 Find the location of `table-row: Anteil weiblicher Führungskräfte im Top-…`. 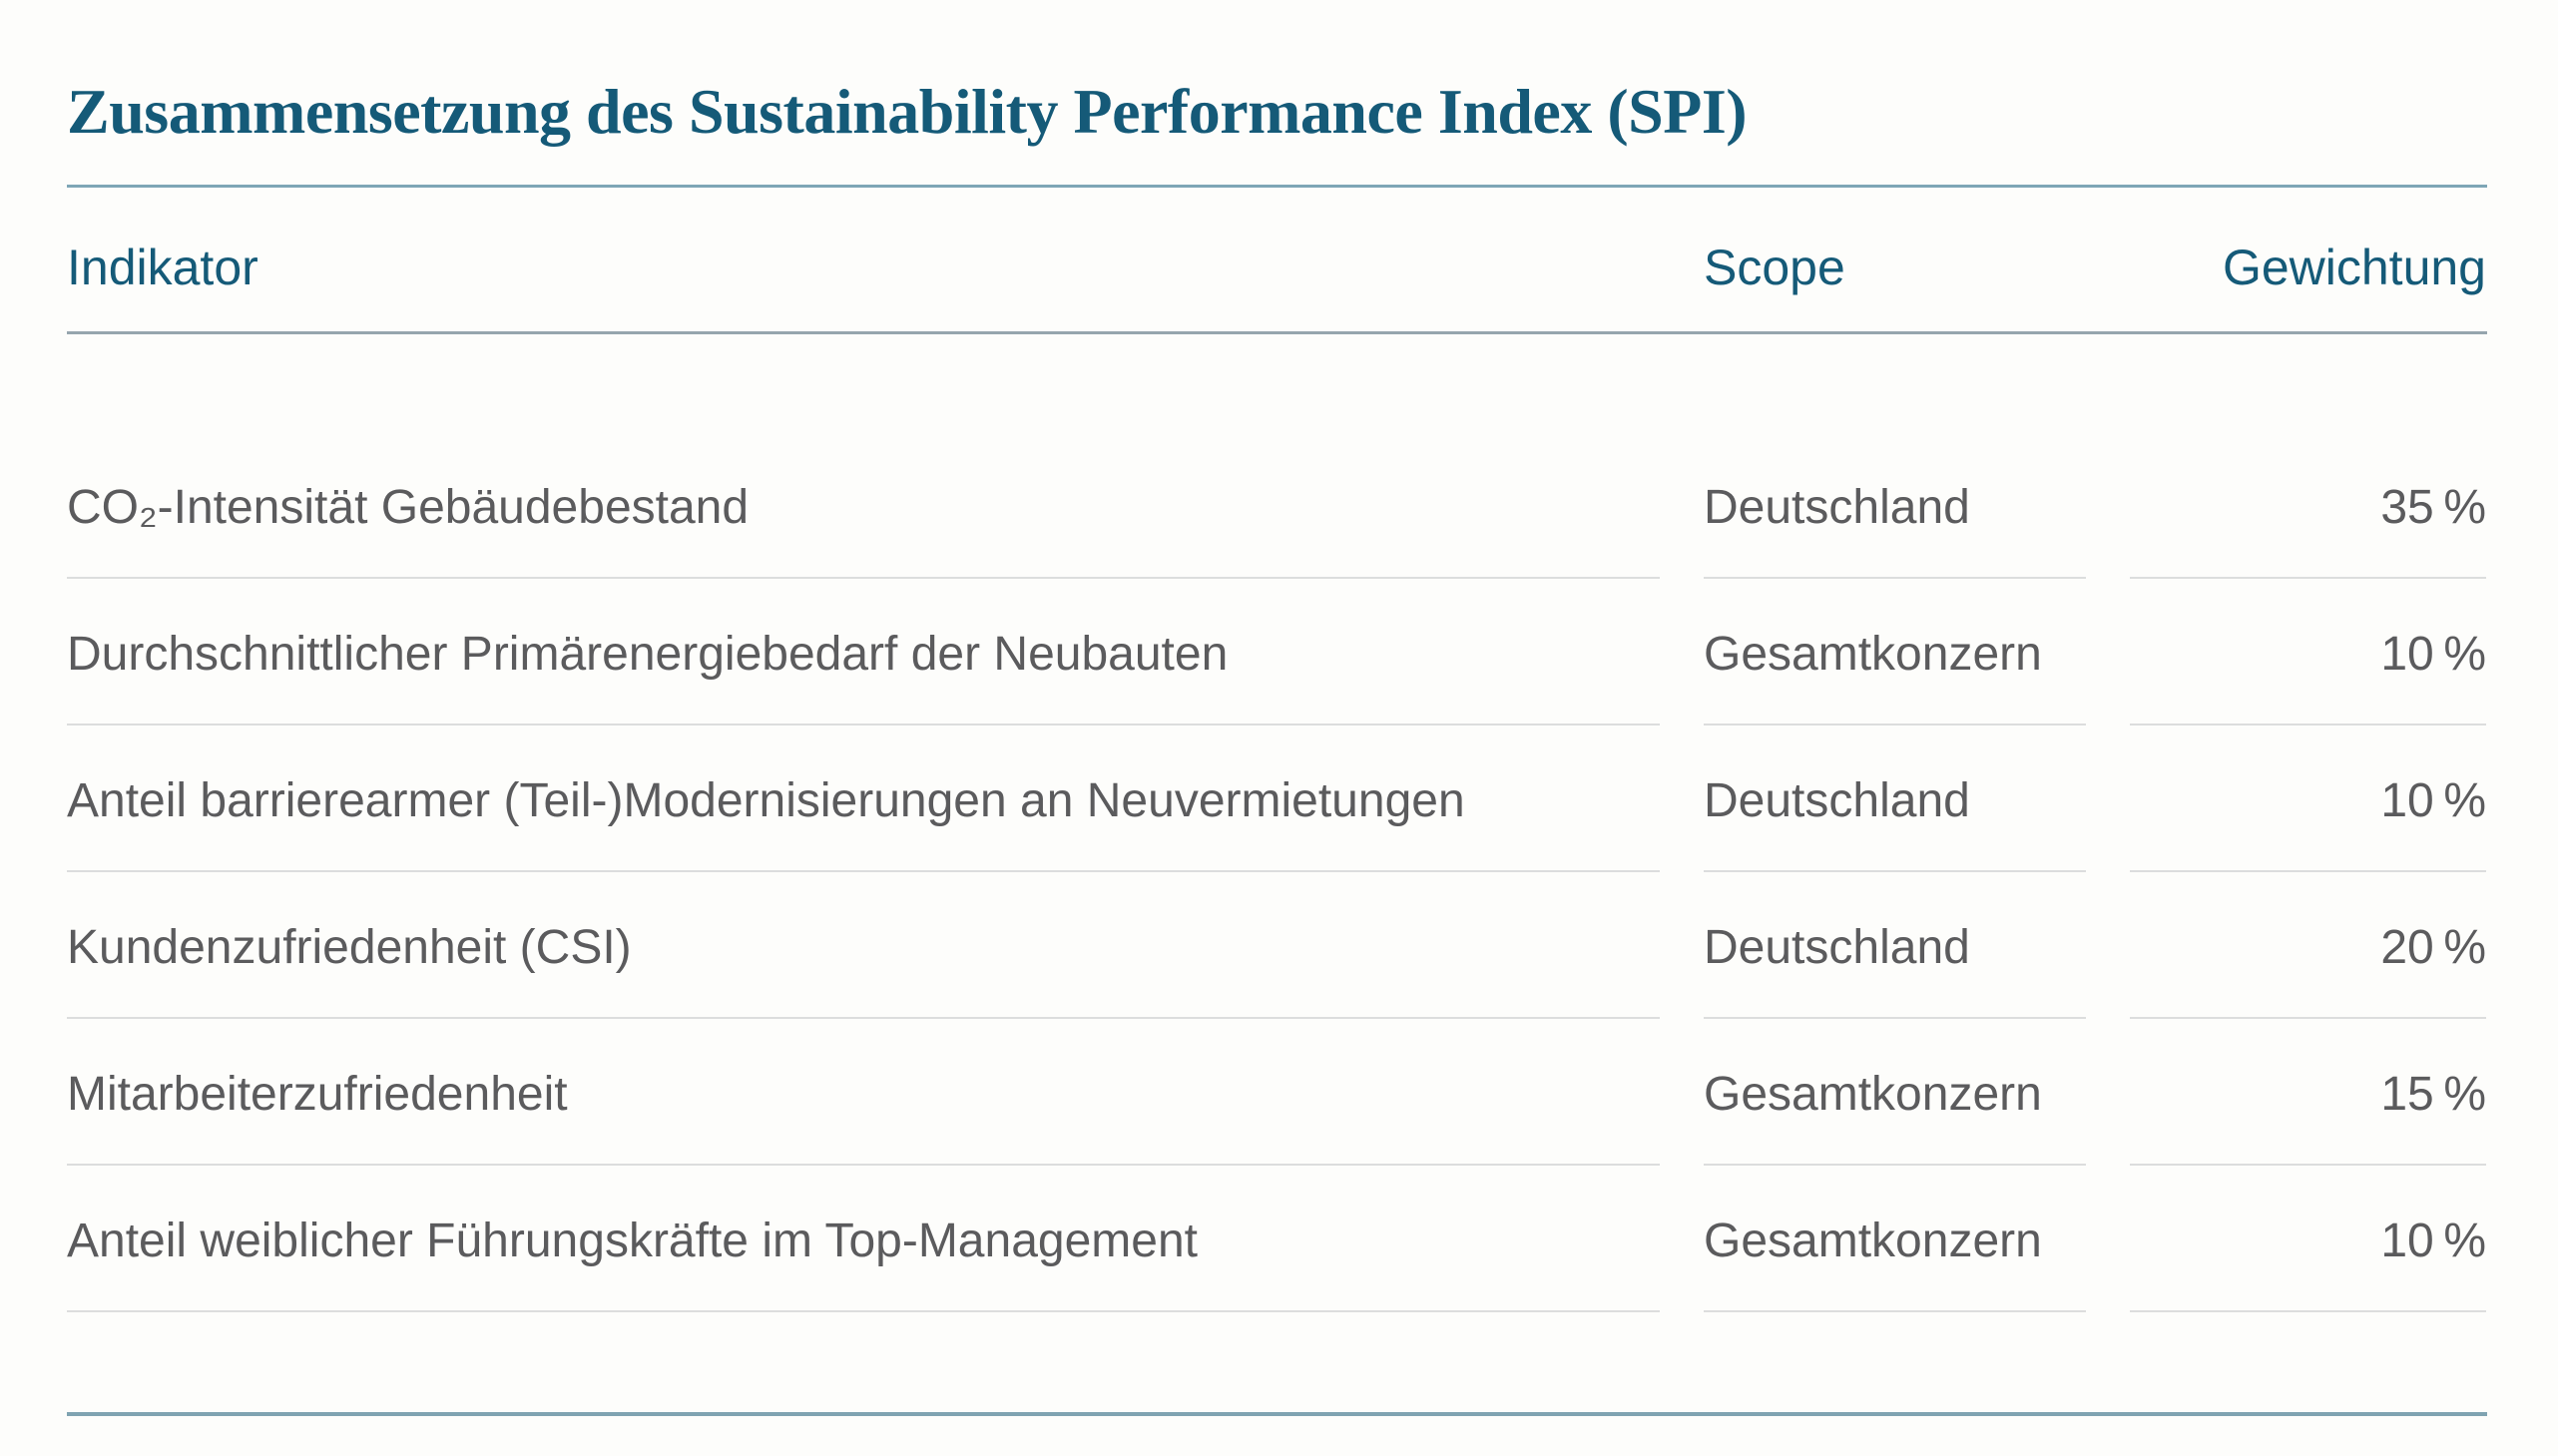

table-row: Anteil weiblicher Führungskräfte im Top-… is located at coordinates (1277, 1239).